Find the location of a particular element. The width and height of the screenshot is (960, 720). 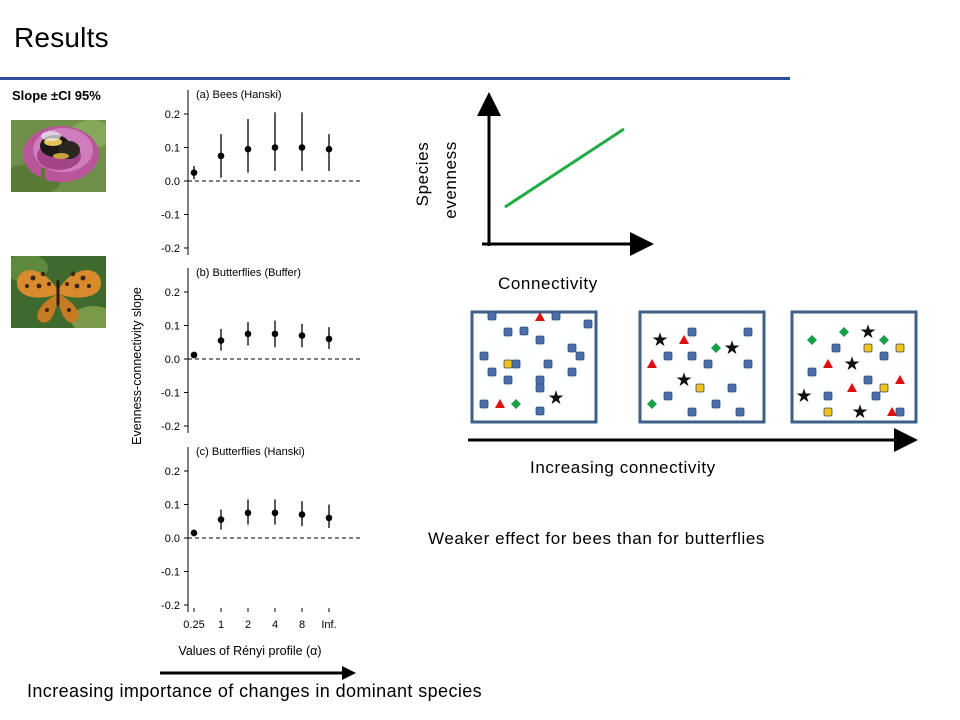

panel-0: (a) Bees (Hanski) 0.2 0.1 0.0 -0.1 -0.2 is located at coordinates (260, 172).